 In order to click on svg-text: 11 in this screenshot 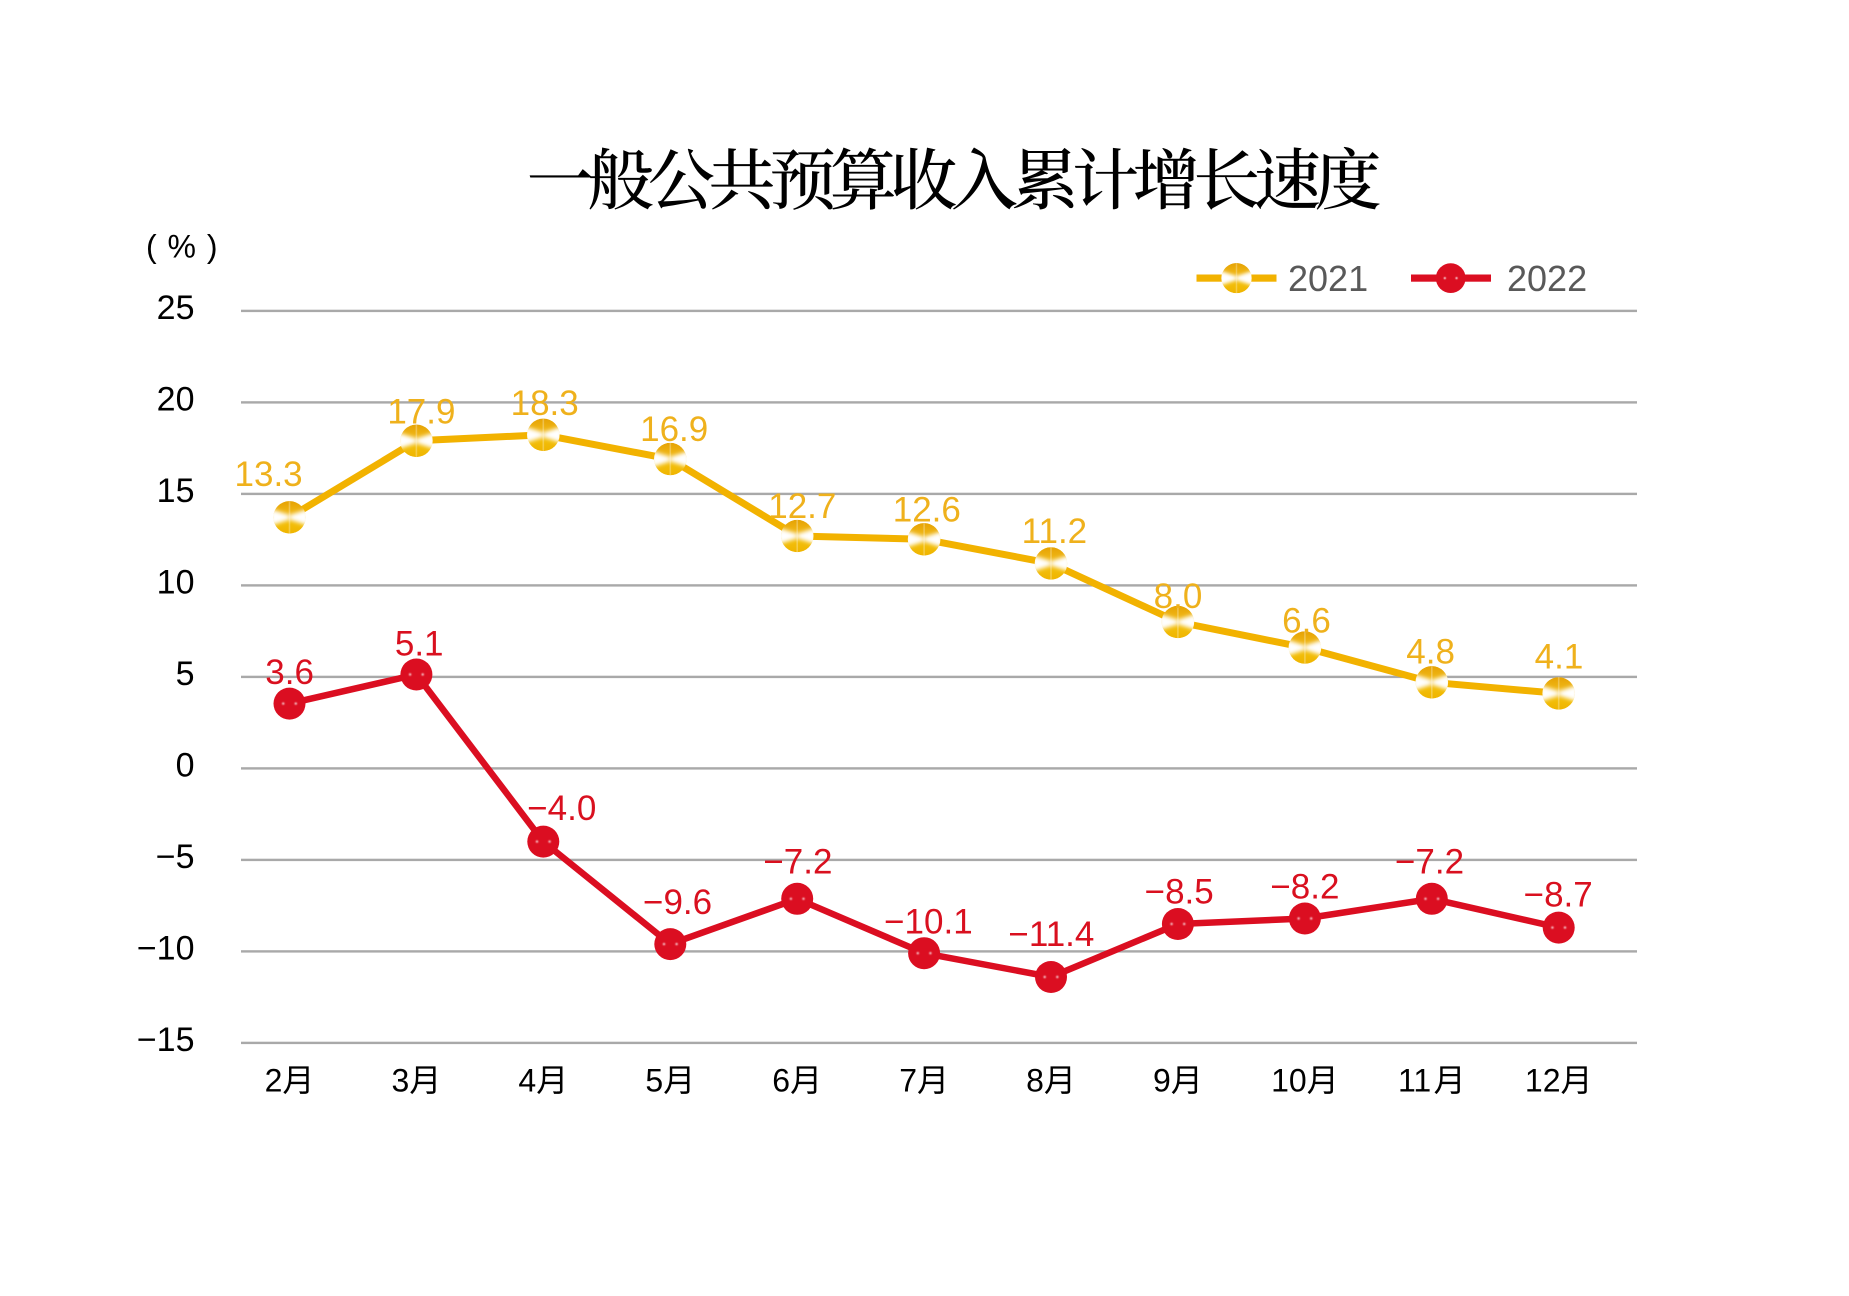, I will do `click(1414, 1081)`.